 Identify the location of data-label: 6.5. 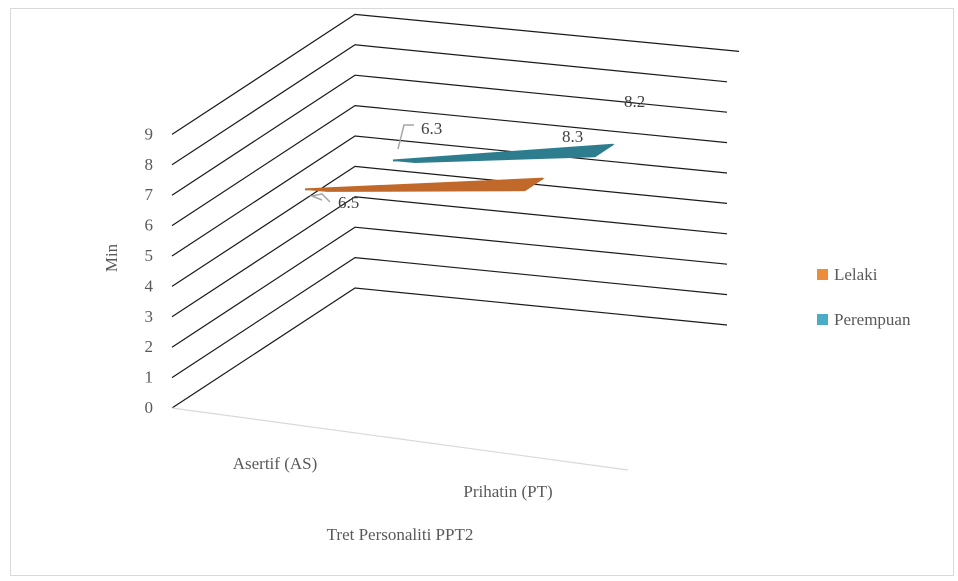
(348, 202).